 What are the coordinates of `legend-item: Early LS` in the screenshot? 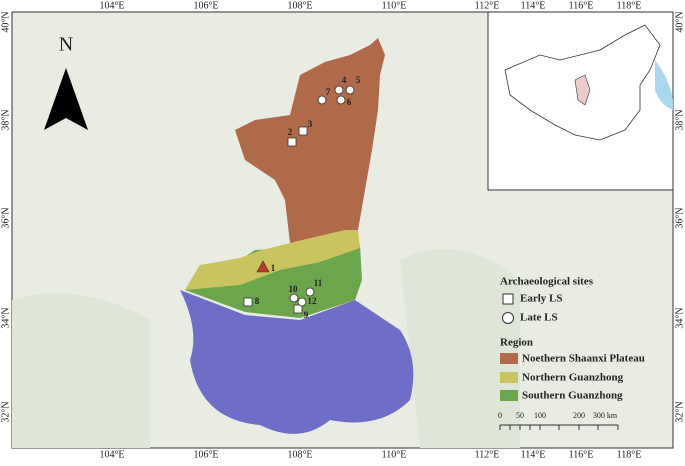 It's located at (541, 299).